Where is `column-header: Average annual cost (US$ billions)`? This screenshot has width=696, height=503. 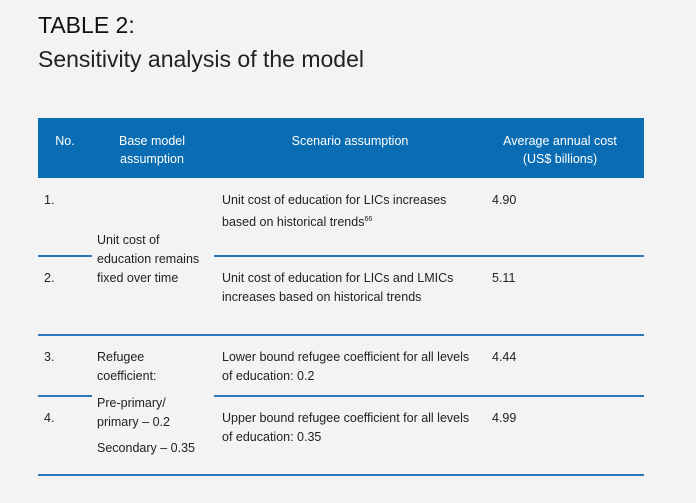 column-header: Average annual cost (US$ billions) is located at coordinates (560, 150).